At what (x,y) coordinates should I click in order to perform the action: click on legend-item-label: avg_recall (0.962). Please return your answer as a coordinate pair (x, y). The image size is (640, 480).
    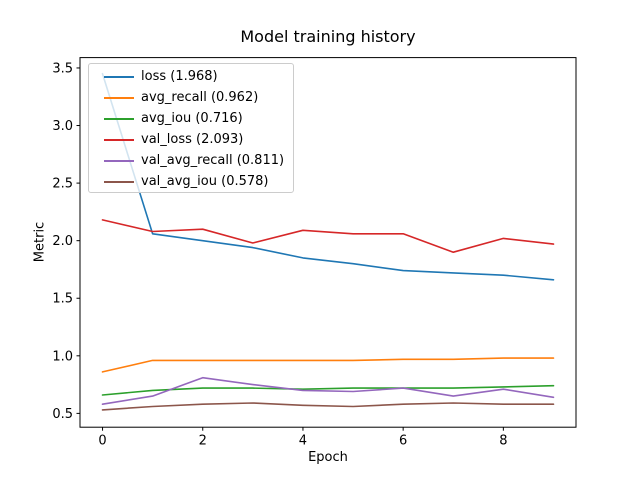
    Looking at the image, I should click on (200, 97).